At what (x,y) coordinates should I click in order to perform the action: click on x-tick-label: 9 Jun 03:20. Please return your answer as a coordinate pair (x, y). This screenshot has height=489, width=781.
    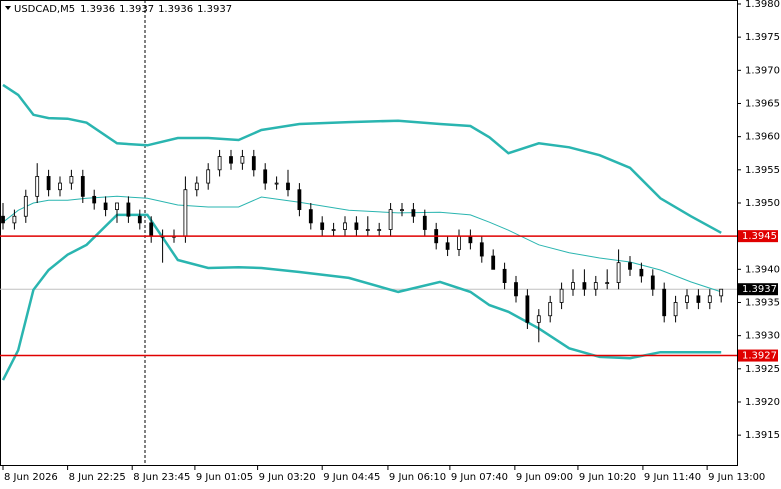
    Looking at the image, I should click on (287, 477).